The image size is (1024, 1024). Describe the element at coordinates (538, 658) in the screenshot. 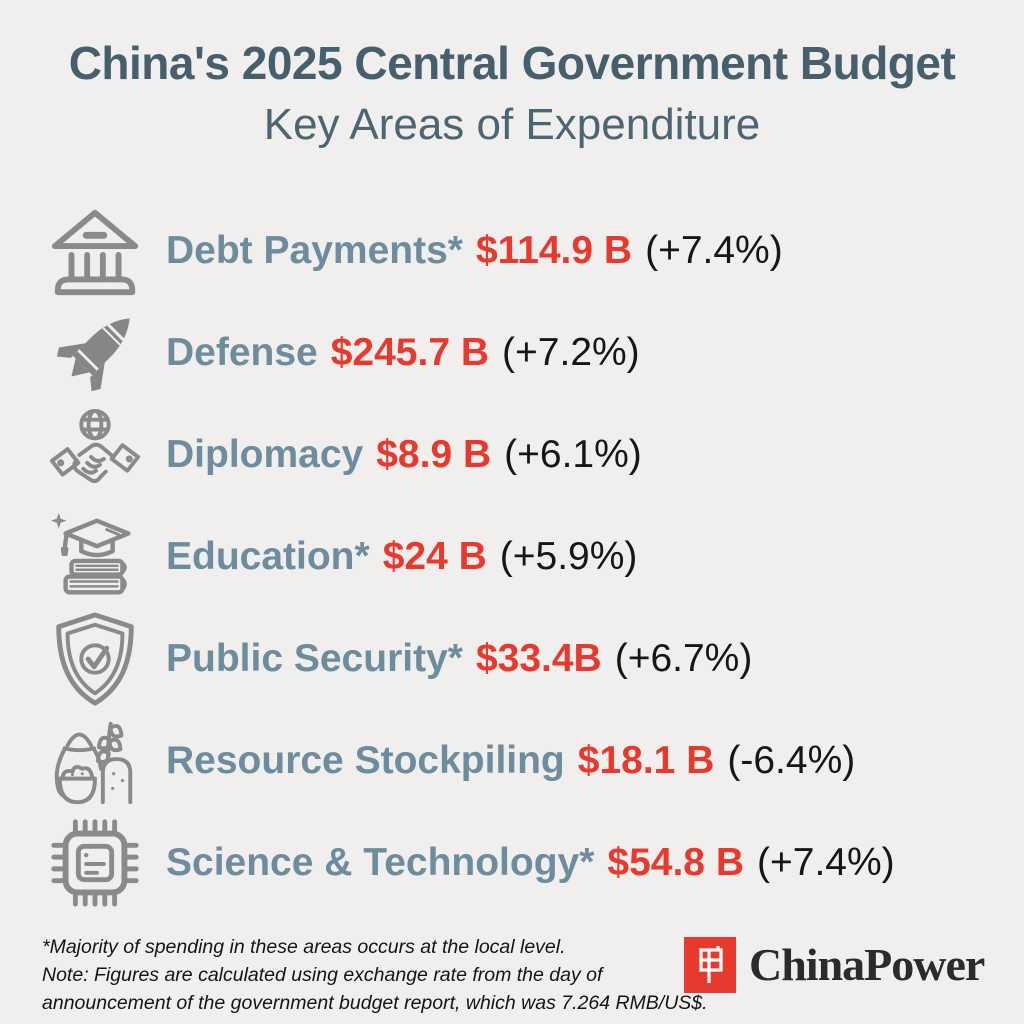

I see `row-amount: $33.4B` at that location.